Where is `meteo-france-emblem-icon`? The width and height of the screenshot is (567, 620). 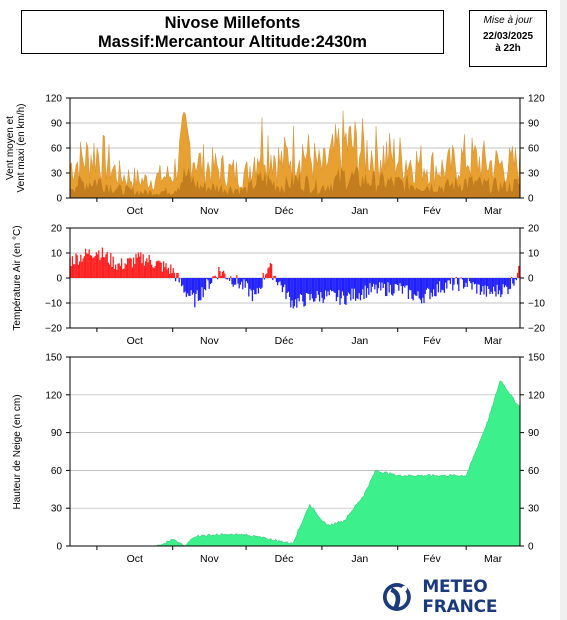 meteo-france-emblem-icon is located at coordinates (396, 597).